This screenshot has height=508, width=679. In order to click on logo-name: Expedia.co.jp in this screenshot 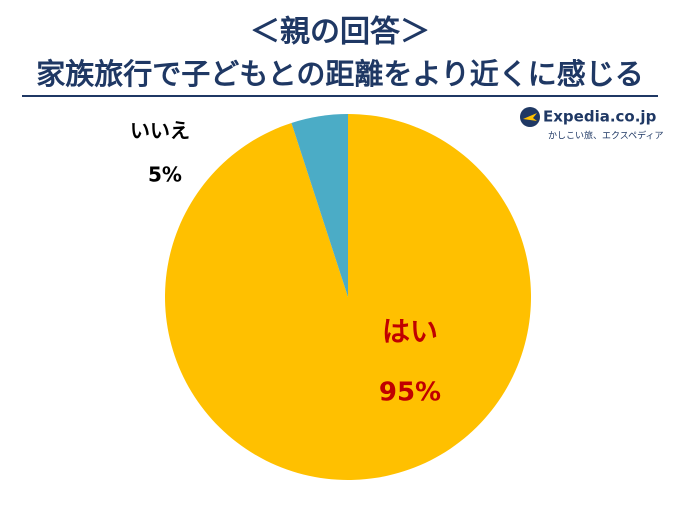, I will do `click(600, 117)`.